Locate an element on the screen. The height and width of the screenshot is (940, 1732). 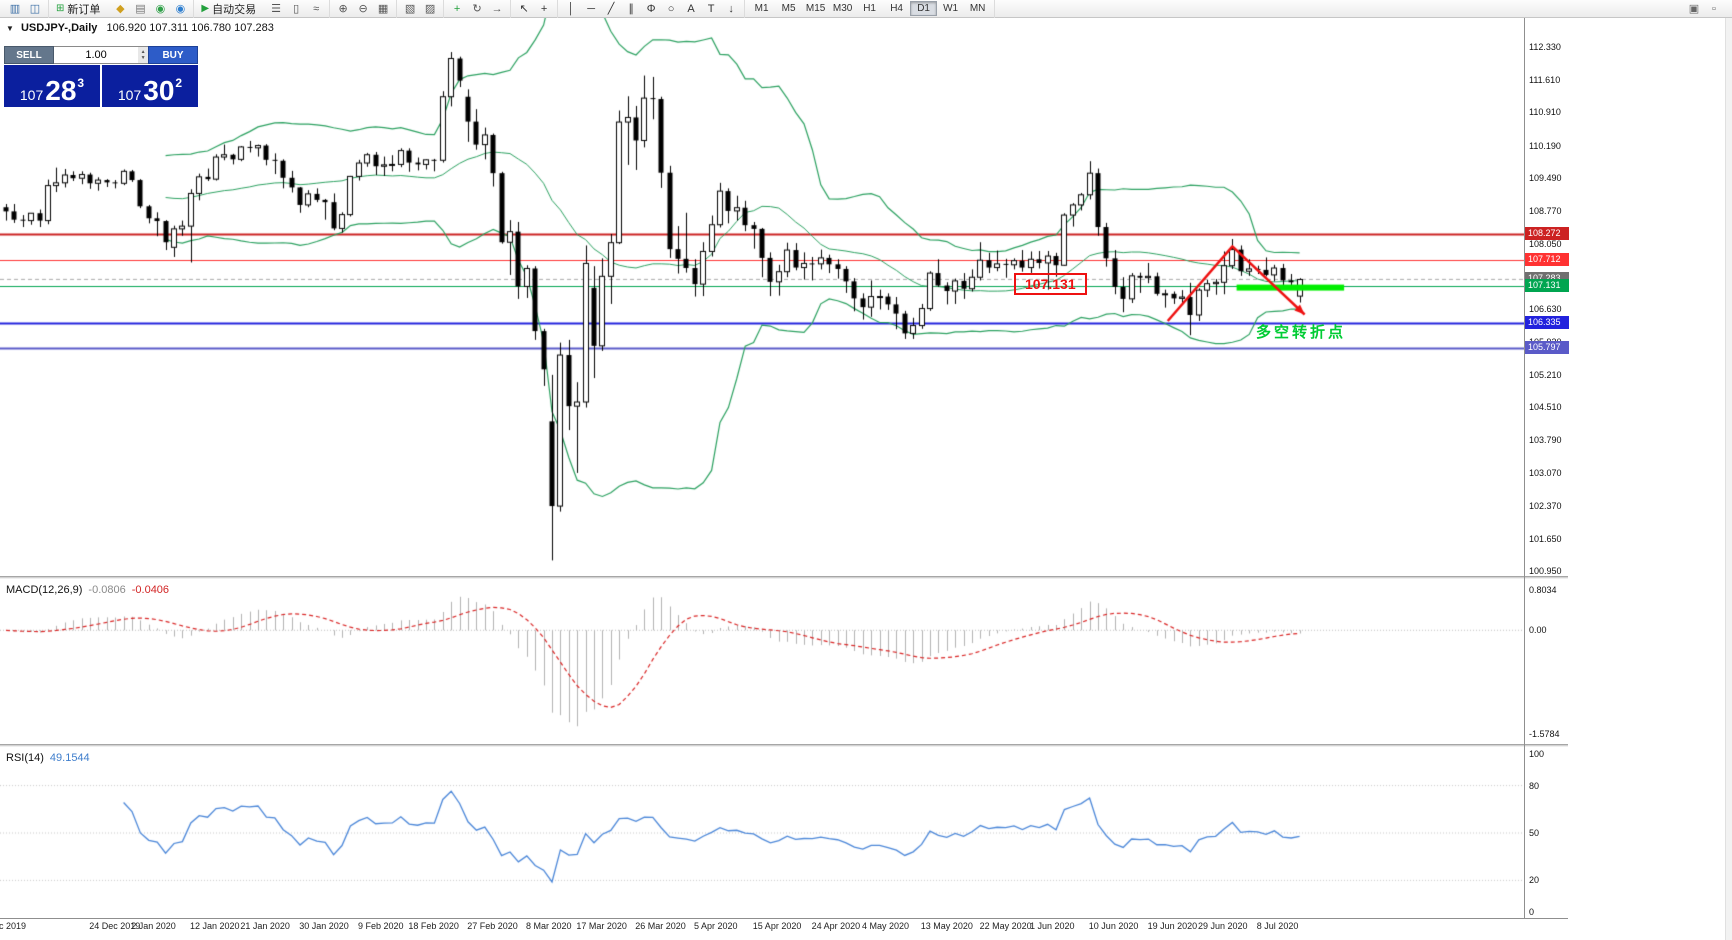
autotrade-button: ▶ 自动交易 is located at coordinates (228, 9).